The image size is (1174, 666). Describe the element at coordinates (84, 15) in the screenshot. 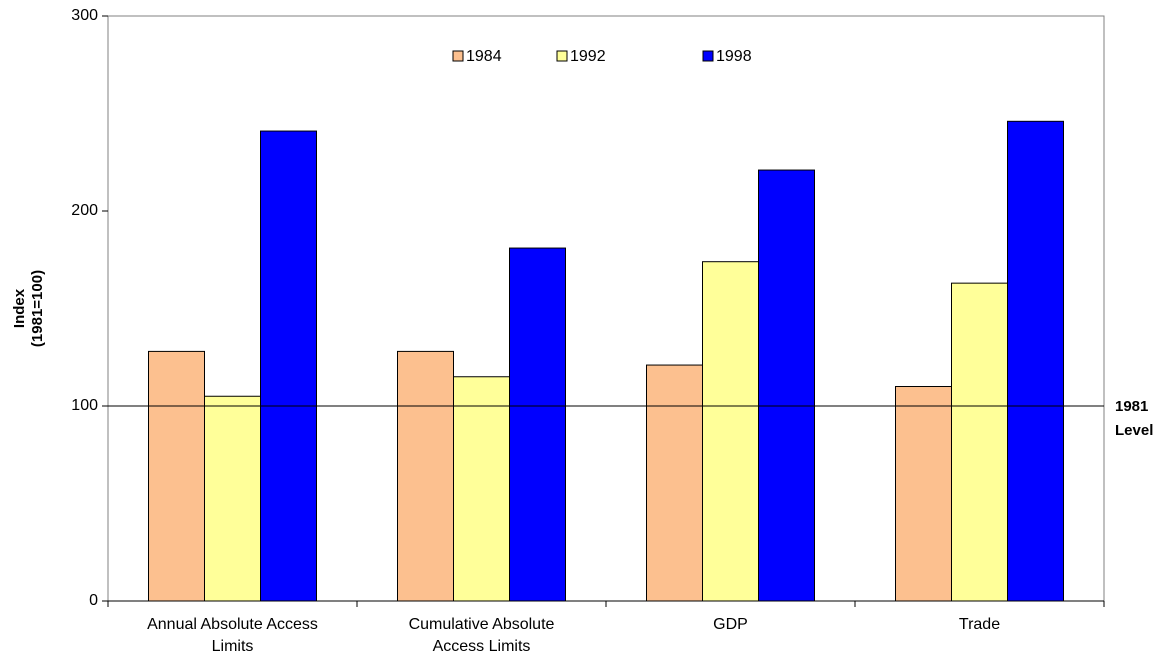

I see `y-tick-label: 300` at that location.